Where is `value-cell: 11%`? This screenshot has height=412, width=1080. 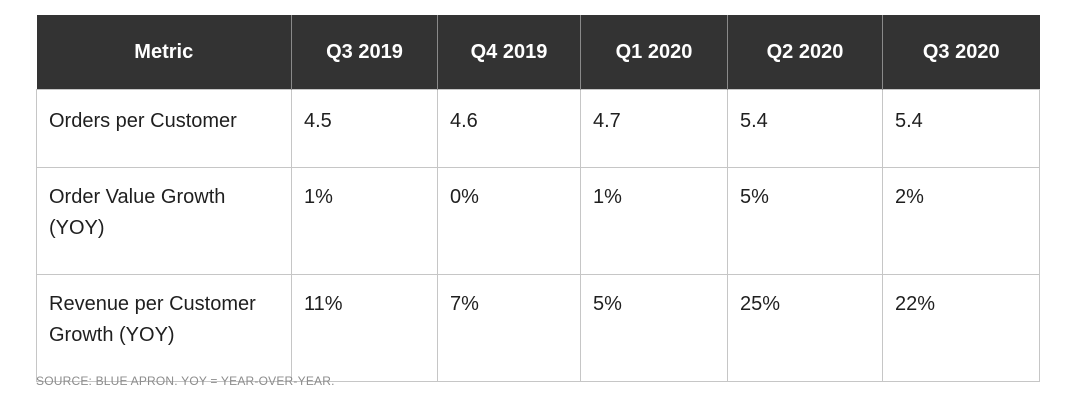 value-cell: 11% is located at coordinates (364, 328).